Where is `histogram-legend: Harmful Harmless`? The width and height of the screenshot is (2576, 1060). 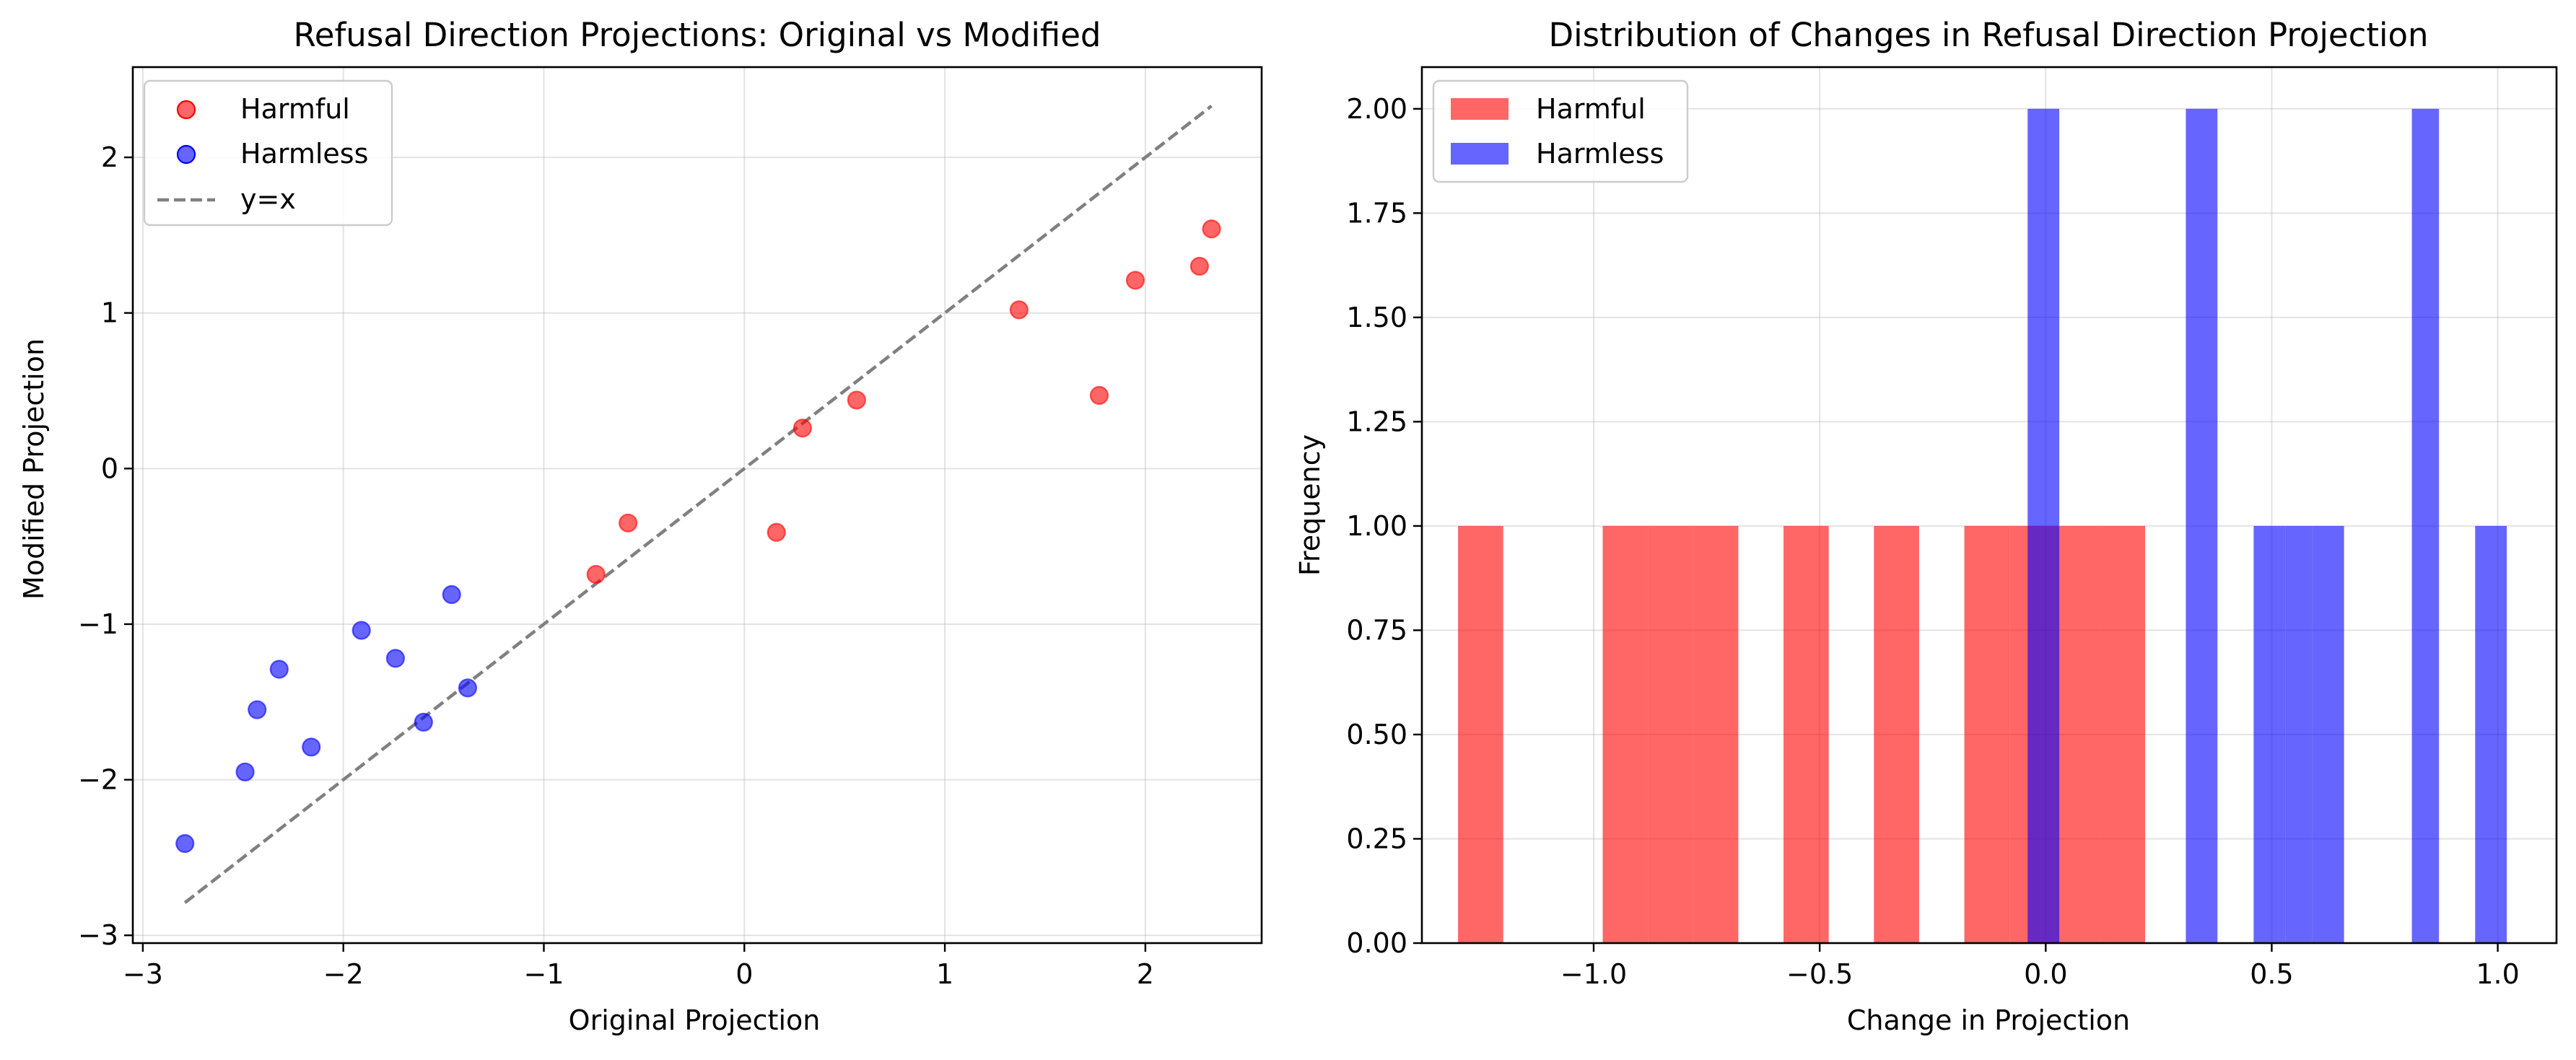 histogram-legend: Harmful Harmless is located at coordinates (1560, 131).